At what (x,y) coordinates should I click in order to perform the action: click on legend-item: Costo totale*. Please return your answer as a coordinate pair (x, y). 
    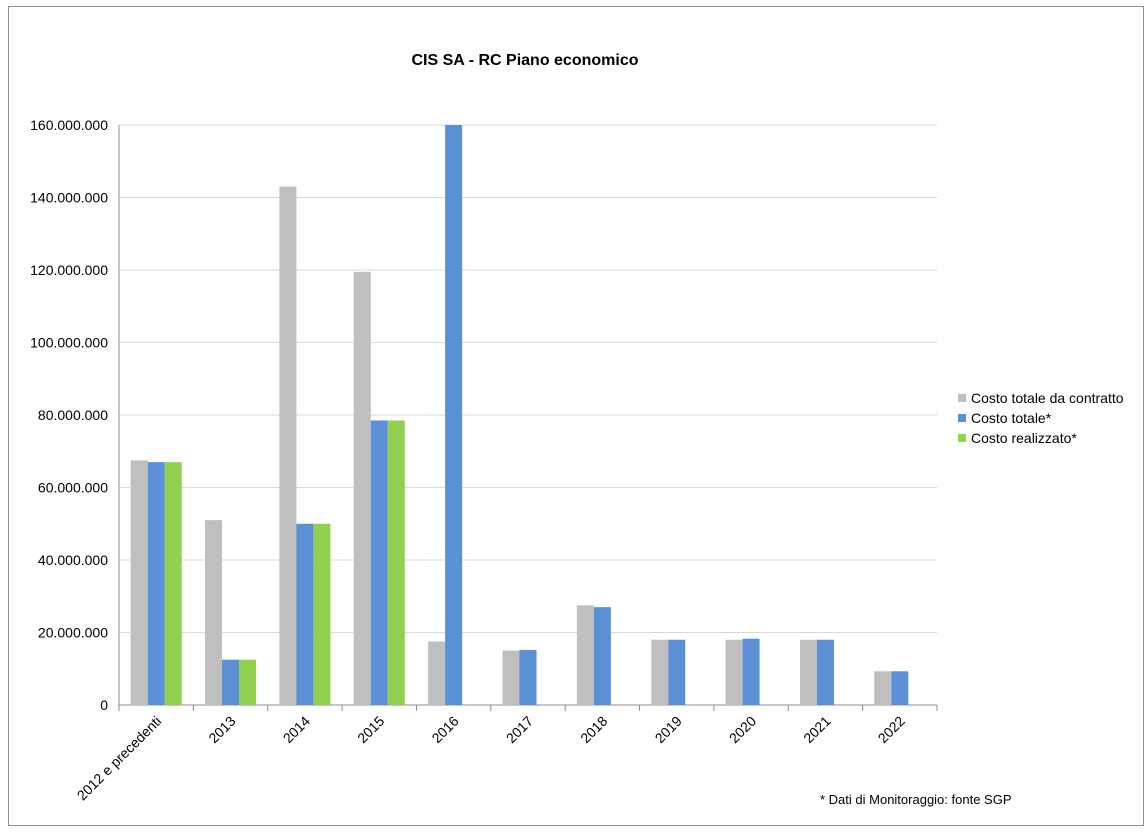
    Looking at the image, I should click on (1041, 418).